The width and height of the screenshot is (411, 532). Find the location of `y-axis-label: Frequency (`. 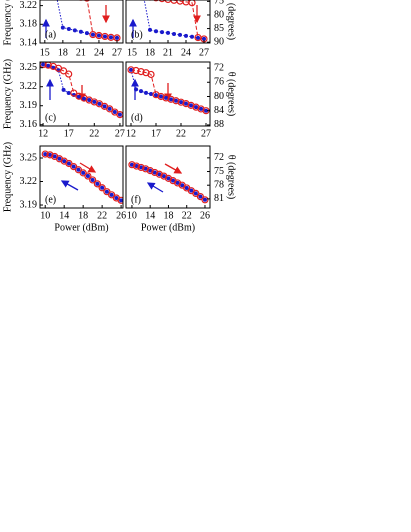

y-axis-label: Frequency ( is located at coordinates (7, 23).